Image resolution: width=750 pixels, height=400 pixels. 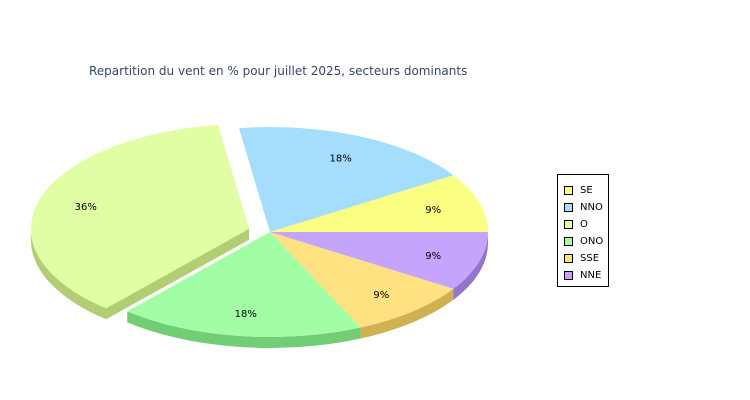 I want to click on legend-item-ono: ONO, so click(x=583, y=241).